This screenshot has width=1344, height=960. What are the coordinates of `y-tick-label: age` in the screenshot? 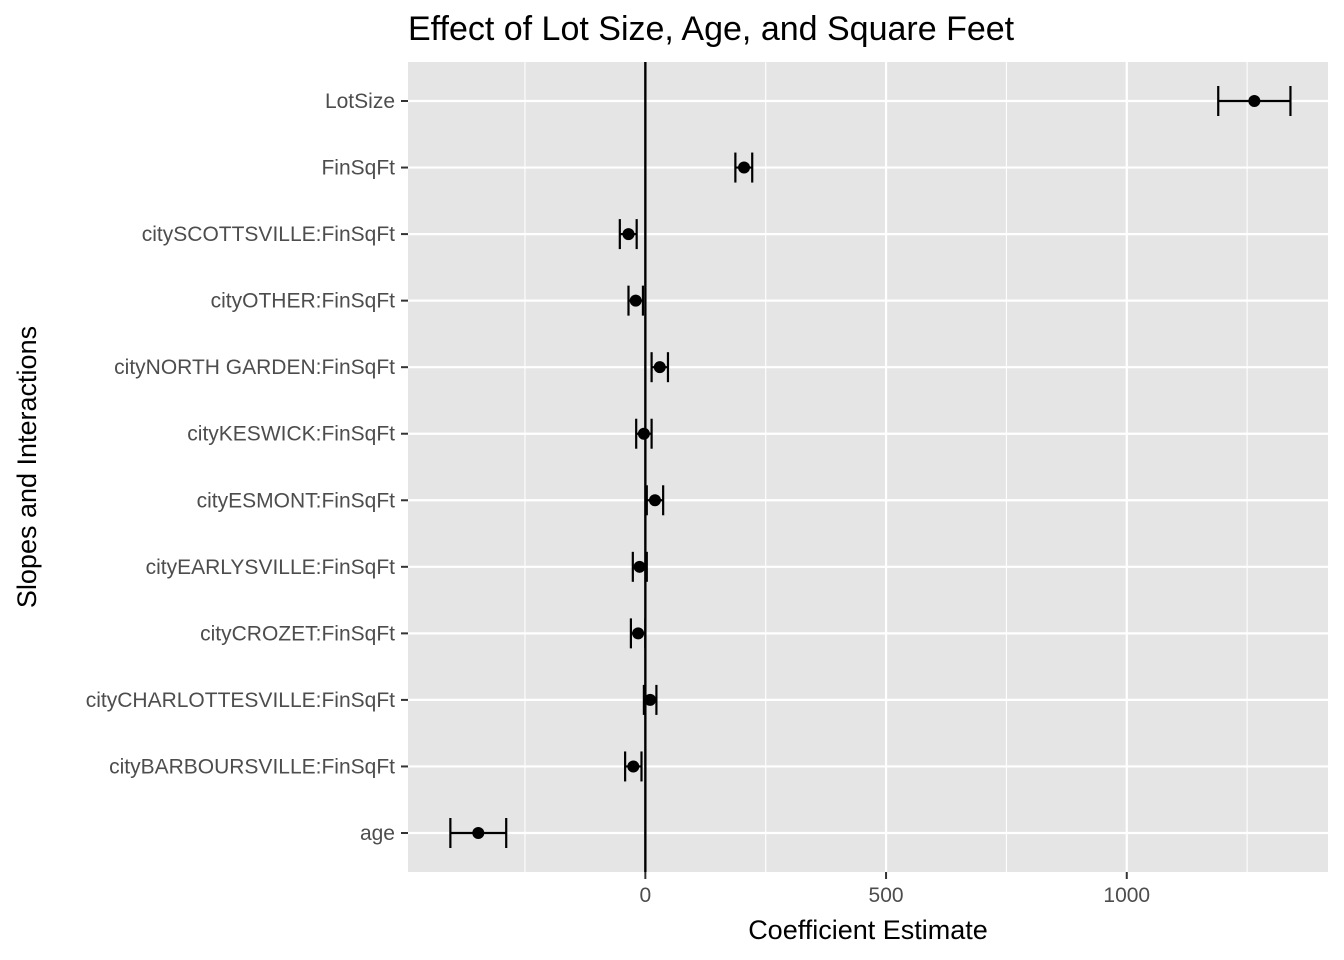 It's located at (377, 833).